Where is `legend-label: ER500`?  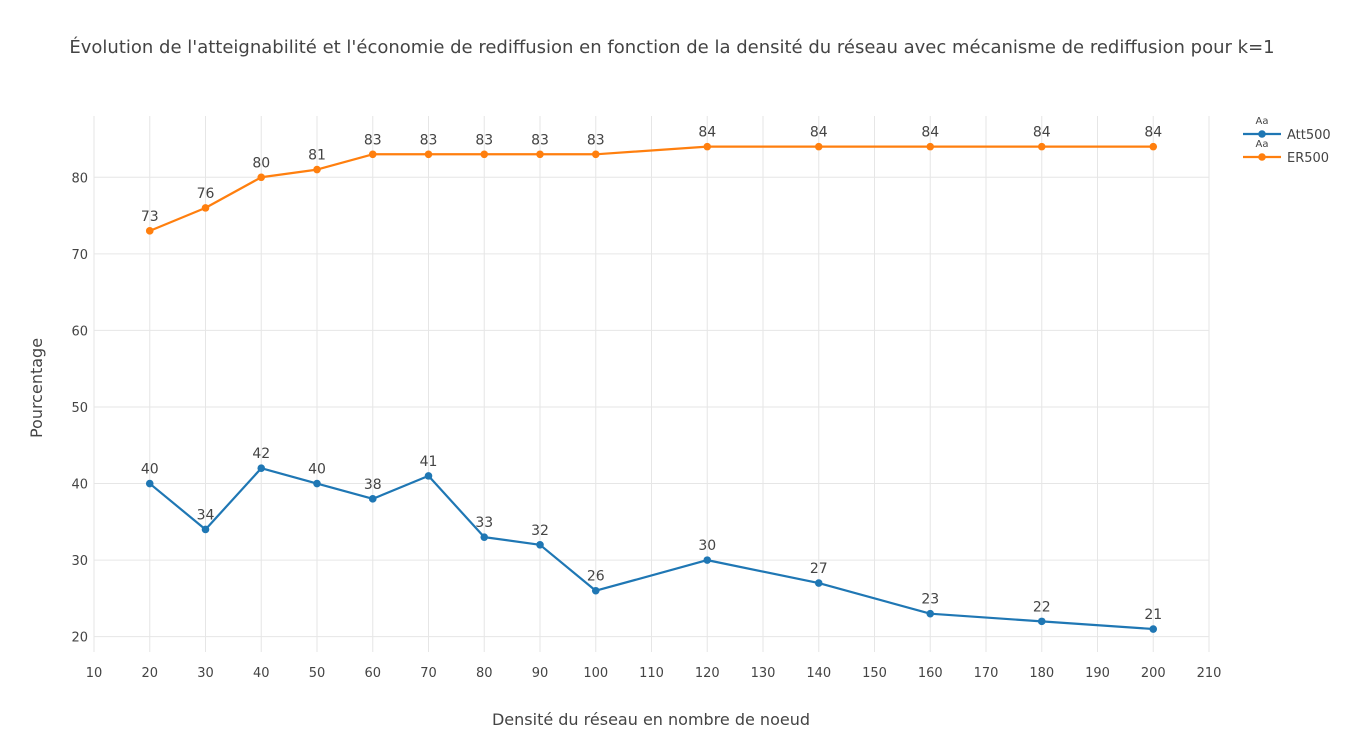
legend-label: ER500 is located at coordinates (1308, 158).